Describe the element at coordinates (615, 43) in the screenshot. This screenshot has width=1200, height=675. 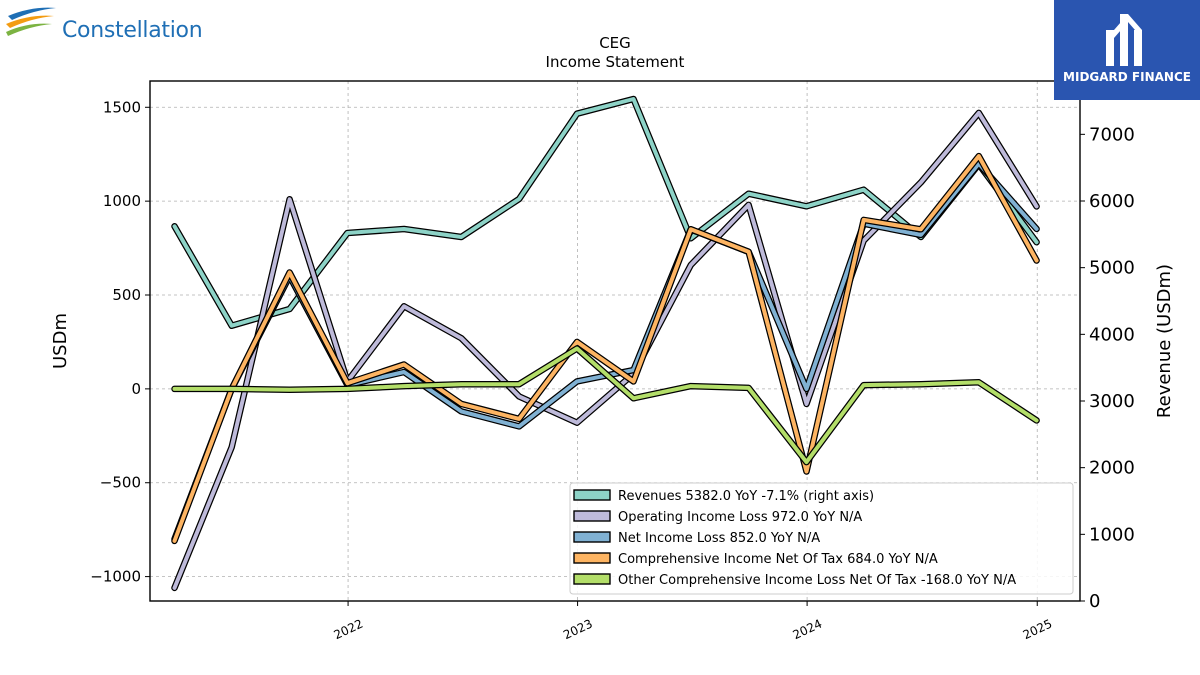
I see `chart-title: CEG` at that location.